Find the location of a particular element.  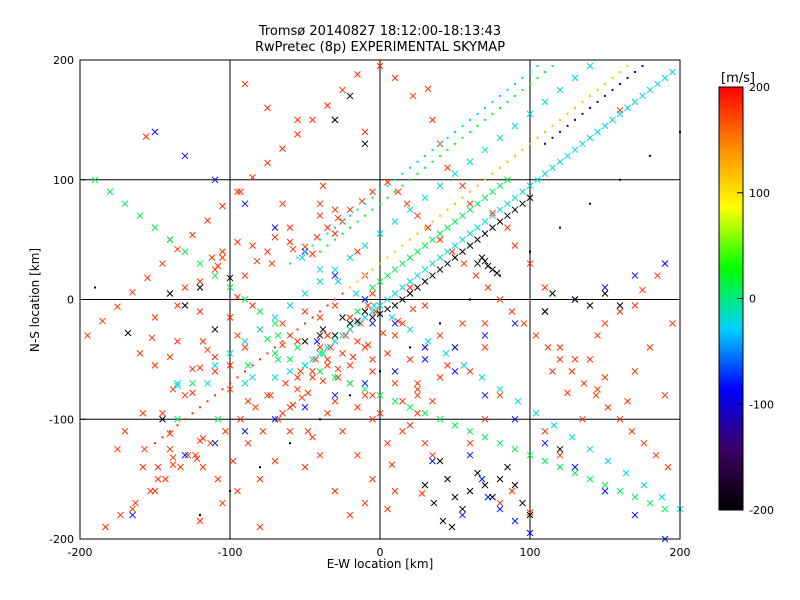

colorbar-label: [m/s] is located at coordinates (738, 78).